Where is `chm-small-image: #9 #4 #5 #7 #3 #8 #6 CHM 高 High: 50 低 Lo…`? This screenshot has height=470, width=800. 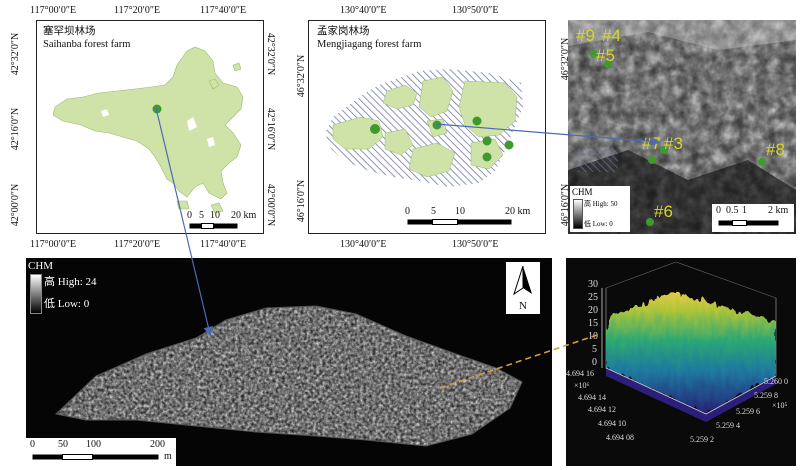 chm-small-image: #9 #4 #5 #7 #3 #8 #6 CHM 高 High: 50 低 Lo… is located at coordinates (682, 127).